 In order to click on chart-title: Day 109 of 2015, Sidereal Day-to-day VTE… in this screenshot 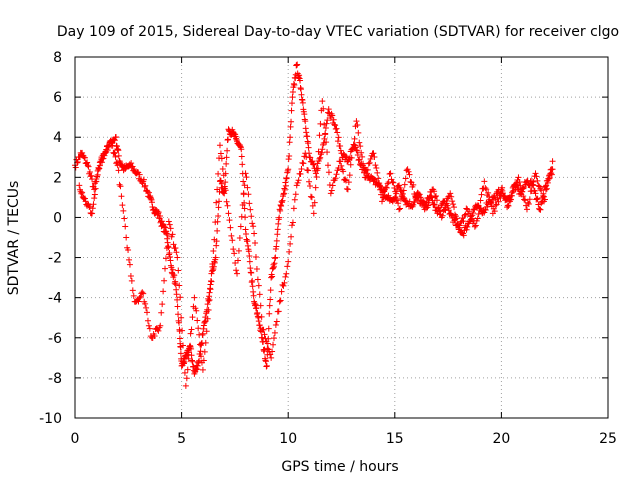, I will do `click(338, 32)`.